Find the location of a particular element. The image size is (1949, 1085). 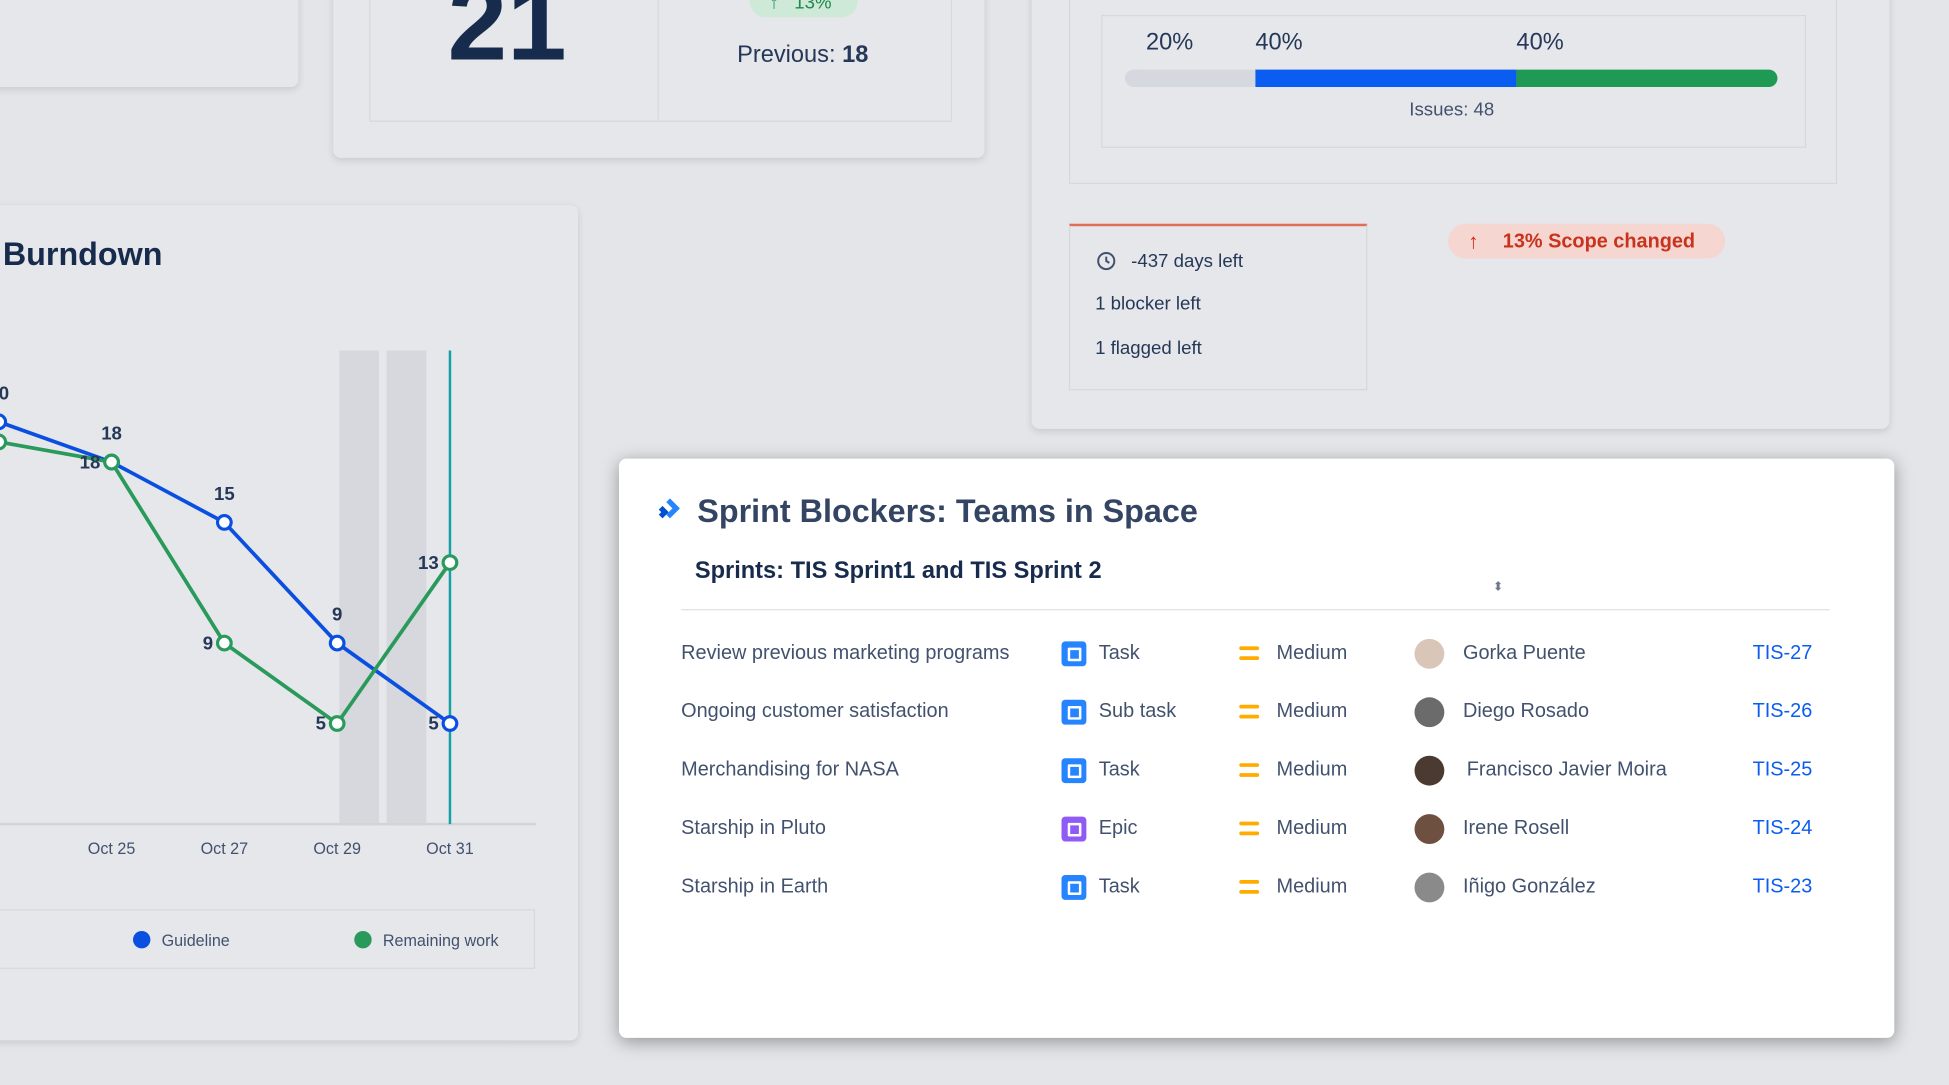

progress-outer is located at coordinates (1453, 92).